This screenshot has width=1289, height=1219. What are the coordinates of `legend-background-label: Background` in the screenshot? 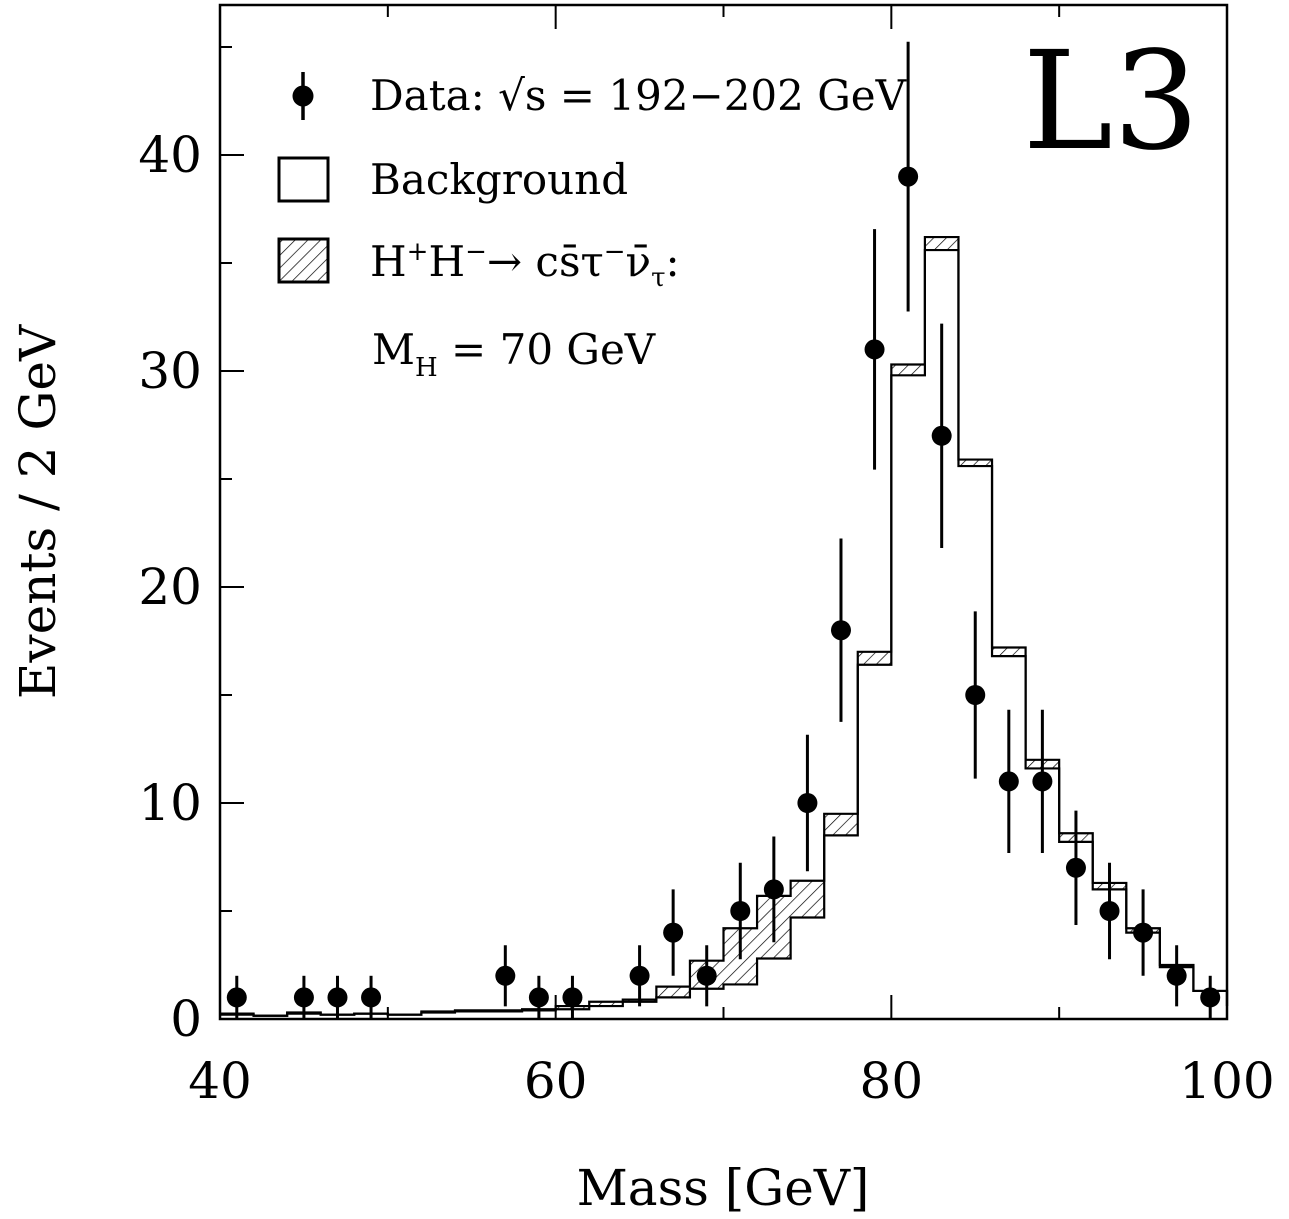 It's located at (499, 179).